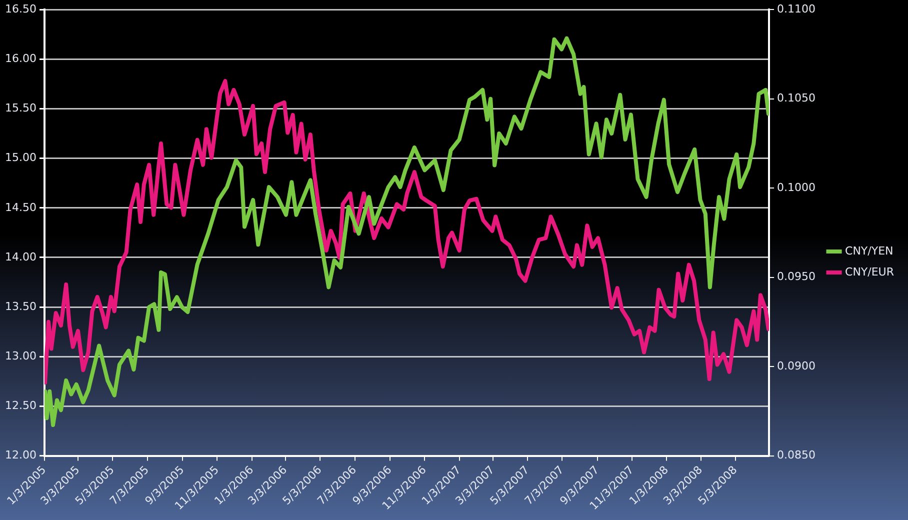 The image size is (908, 520). I want to click on y2-tick-label: 0.0950, so click(796, 277).